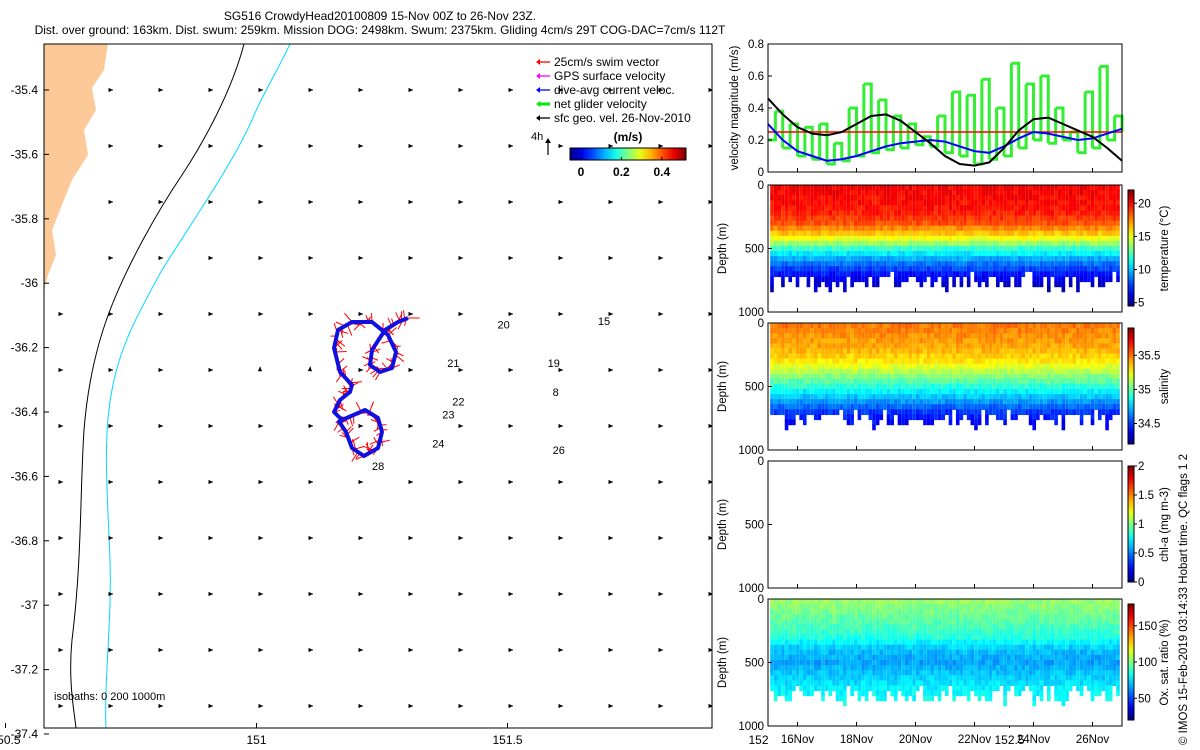  What do you see at coordinates (735, 108) in the screenshot?
I see `velocity-y-label: velocity magnitude (m/s)` at bounding box center [735, 108].